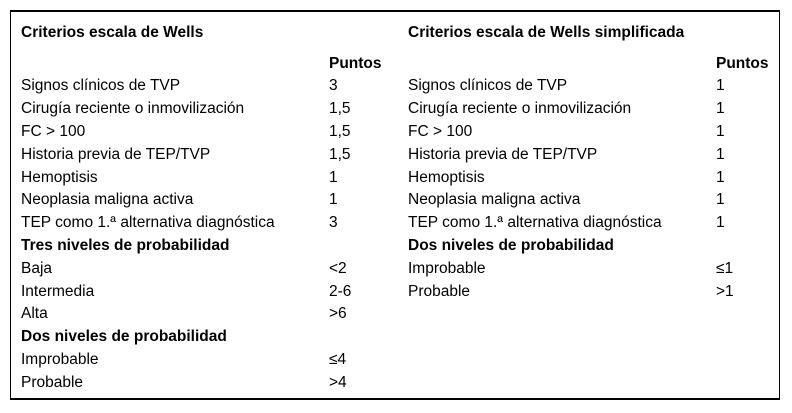 Image resolution: width=792 pixels, height=413 pixels. I want to click on criteria-row: Probable >1, so click(590, 291).